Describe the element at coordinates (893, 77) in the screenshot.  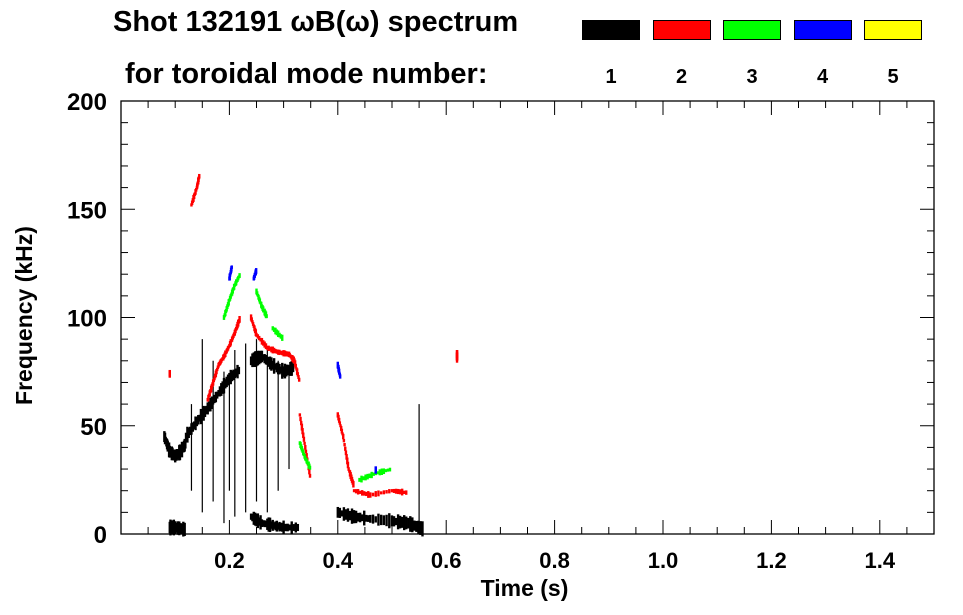
I see `legend-label-mode-5: 5` at that location.